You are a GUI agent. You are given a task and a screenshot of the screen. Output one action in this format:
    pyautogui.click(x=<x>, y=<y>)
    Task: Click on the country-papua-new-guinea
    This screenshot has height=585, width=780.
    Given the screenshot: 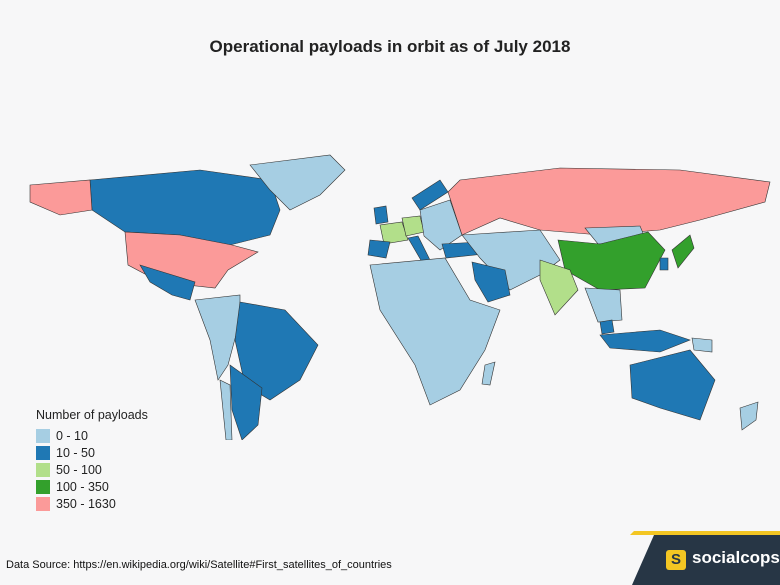 What is the action you would take?
    pyautogui.click(x=702, y=345)
    